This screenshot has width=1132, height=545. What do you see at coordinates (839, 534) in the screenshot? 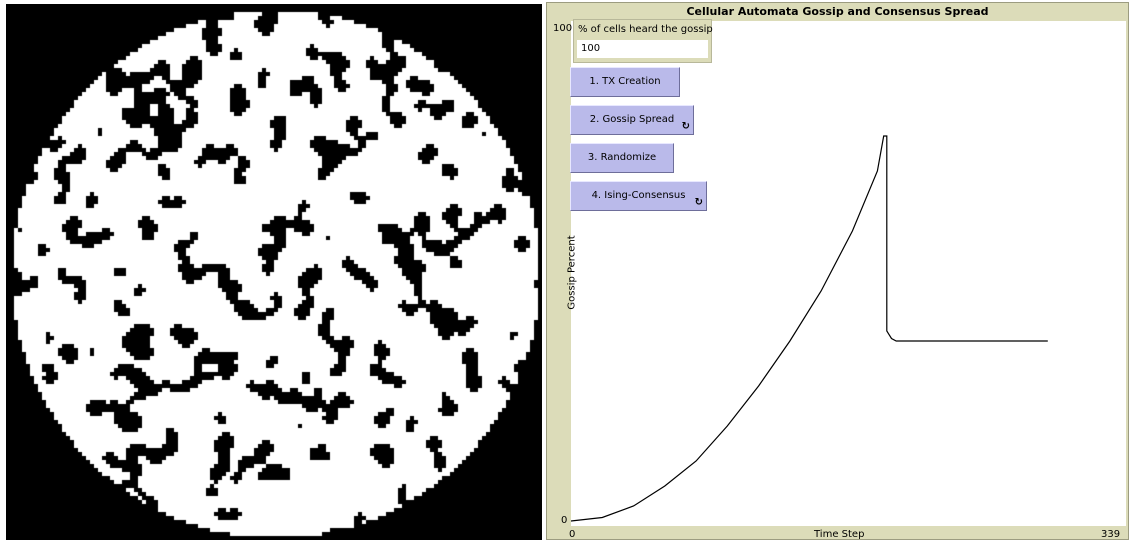
I see `x-axis-label: Time Step` at bounding box center [839, 534].